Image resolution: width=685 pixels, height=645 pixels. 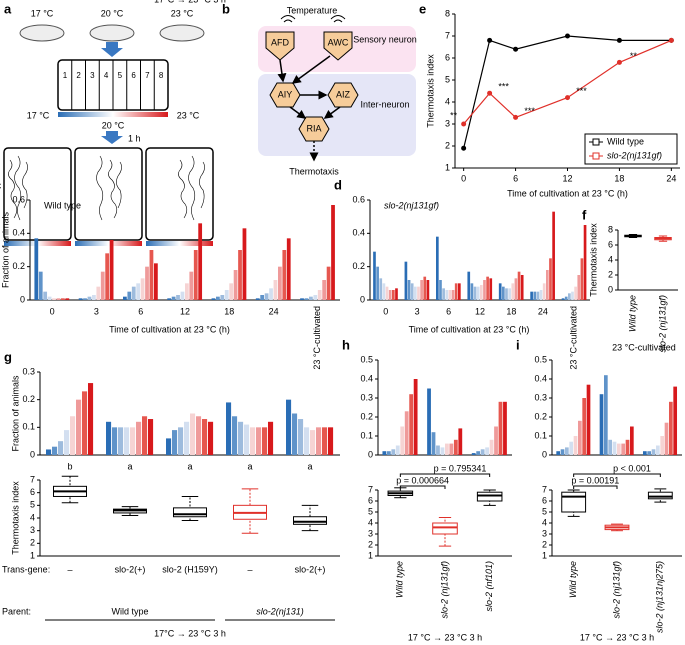 What do you see at coordinates (249, 569) in the screenshot?
I see `x-tick-label: –` at bounding box center [249, 569].